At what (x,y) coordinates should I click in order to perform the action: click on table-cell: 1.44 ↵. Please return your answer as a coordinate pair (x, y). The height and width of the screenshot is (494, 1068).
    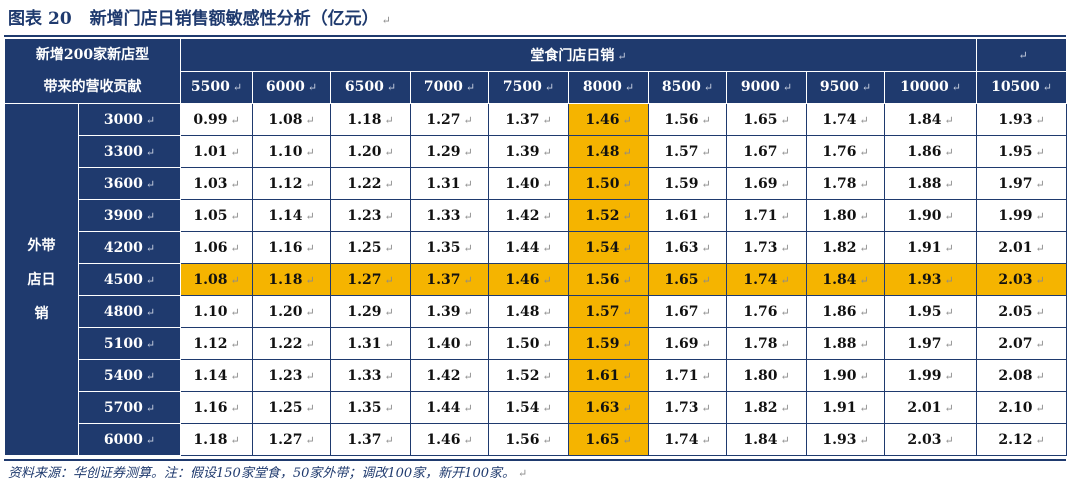
    Looking at the image, I should click on (450, 407).